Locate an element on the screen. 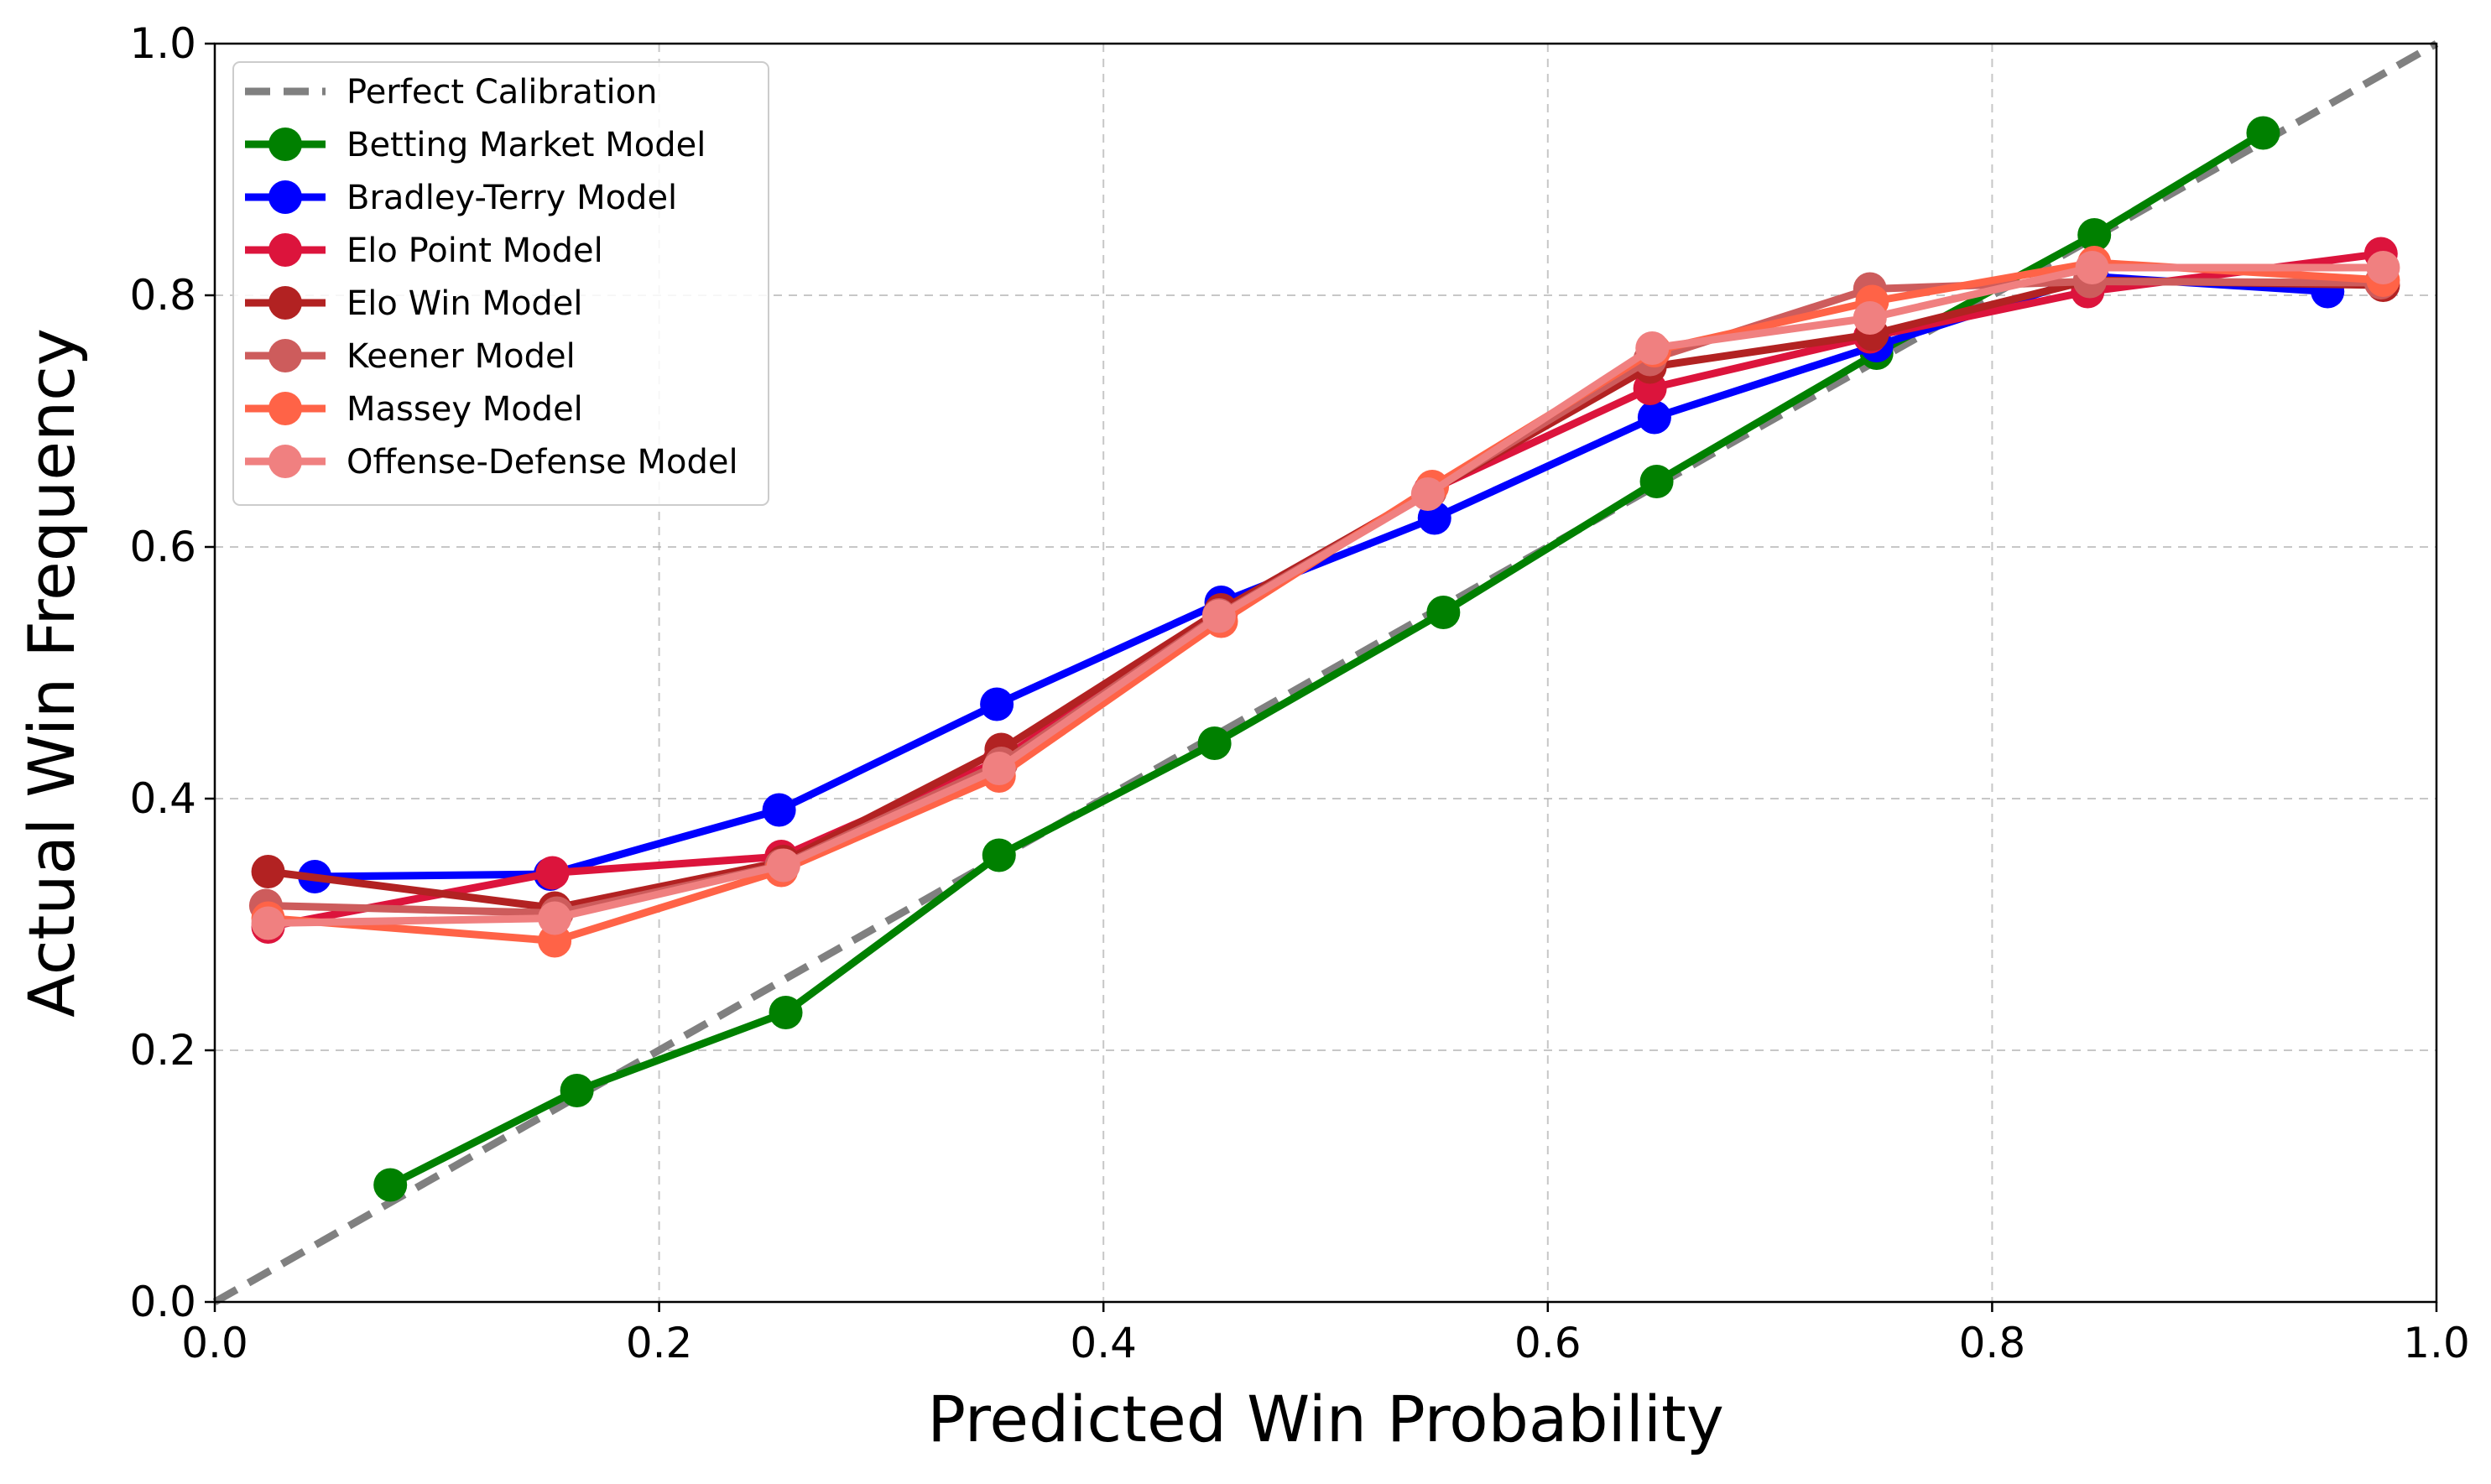 This screenshot has width=2491, height=1484. legend-label-betting-market-model: Betting Market Model is located at coordinates (526, 145).